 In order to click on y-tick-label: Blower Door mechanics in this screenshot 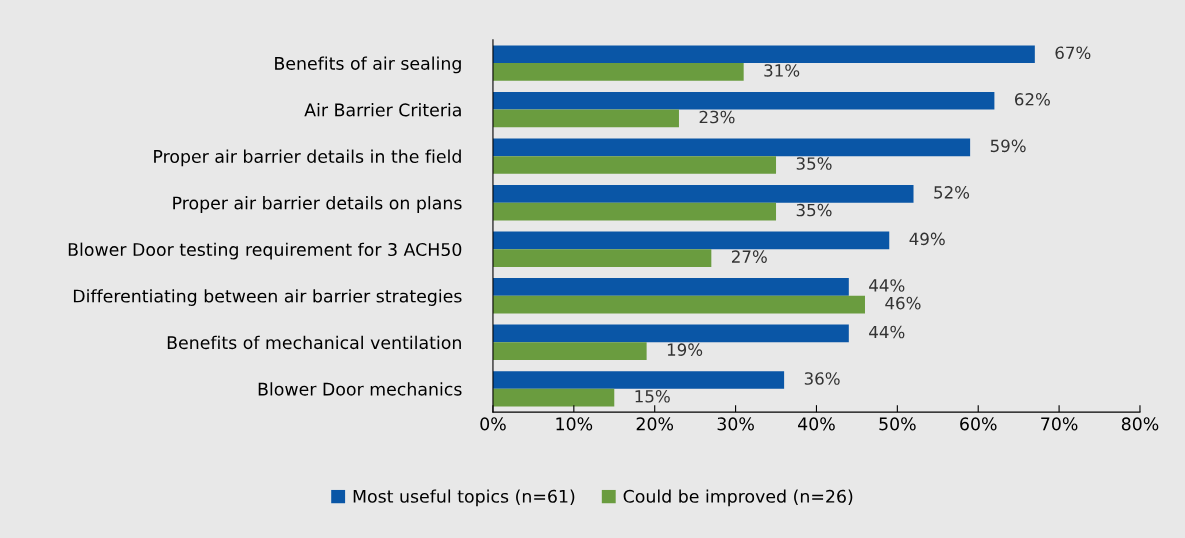, I will do `click(360, 389)`.